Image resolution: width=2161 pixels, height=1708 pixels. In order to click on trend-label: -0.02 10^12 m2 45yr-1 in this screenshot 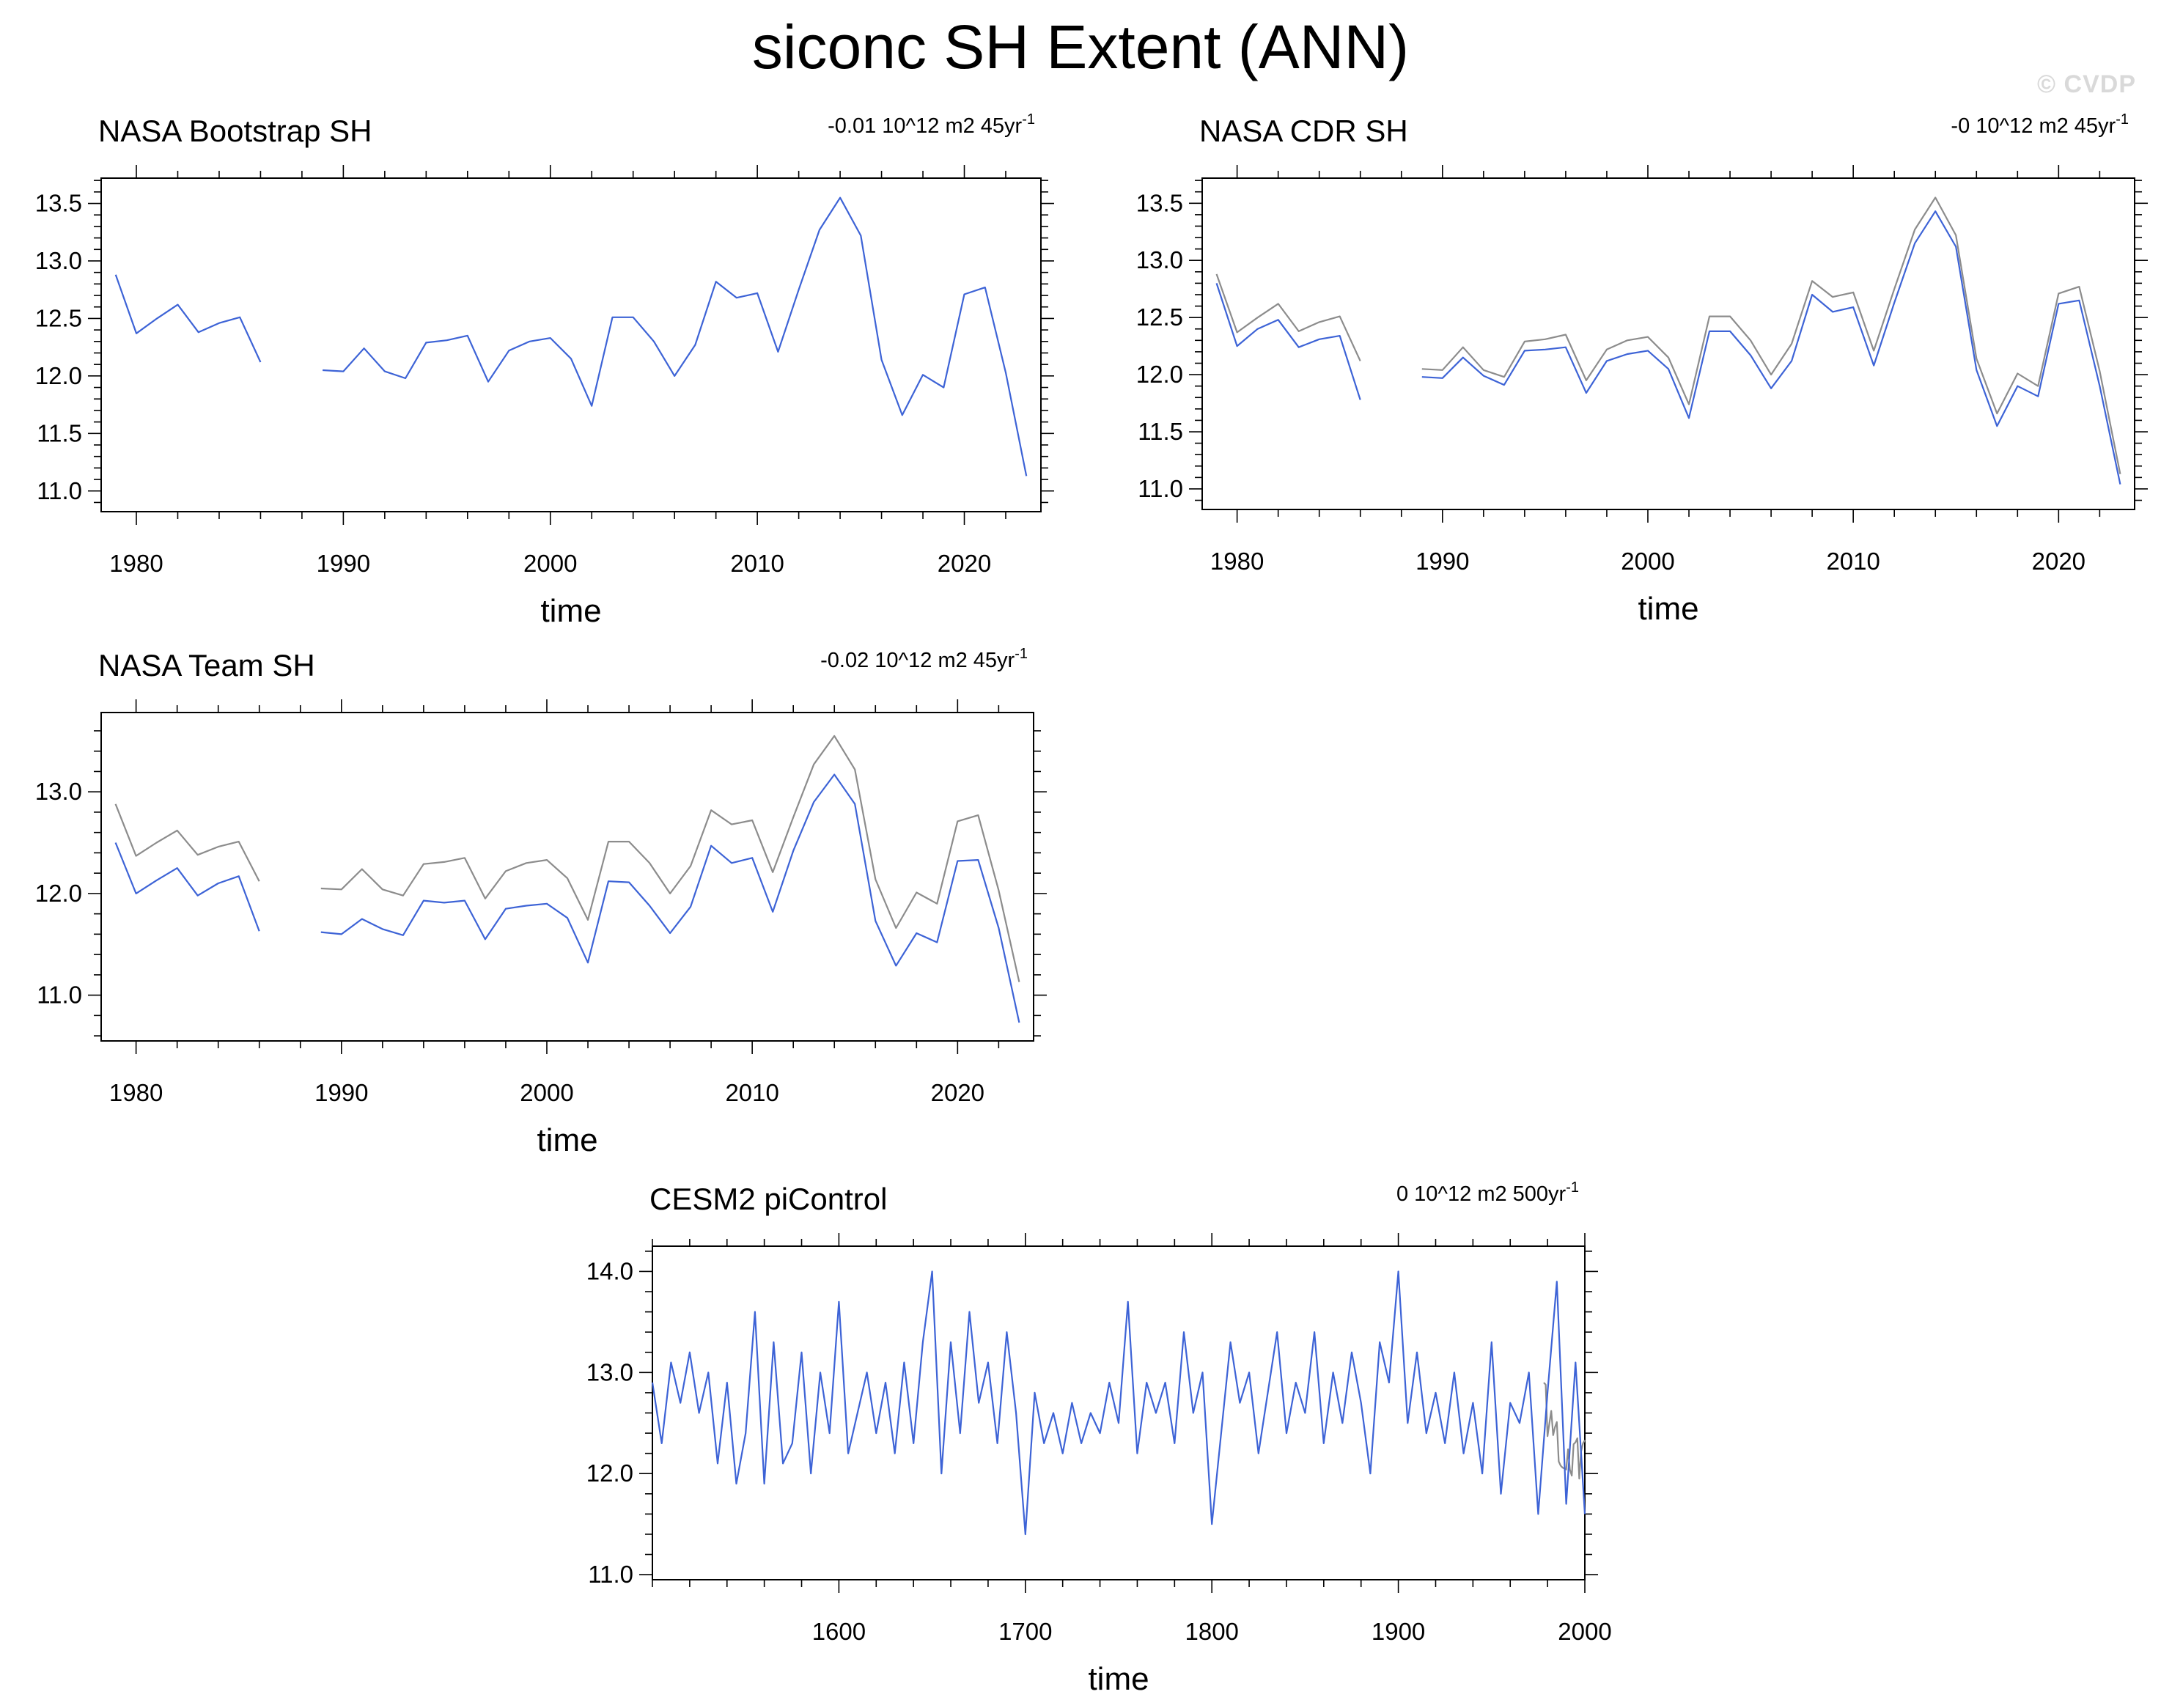, I will do `click(924, 659)`.